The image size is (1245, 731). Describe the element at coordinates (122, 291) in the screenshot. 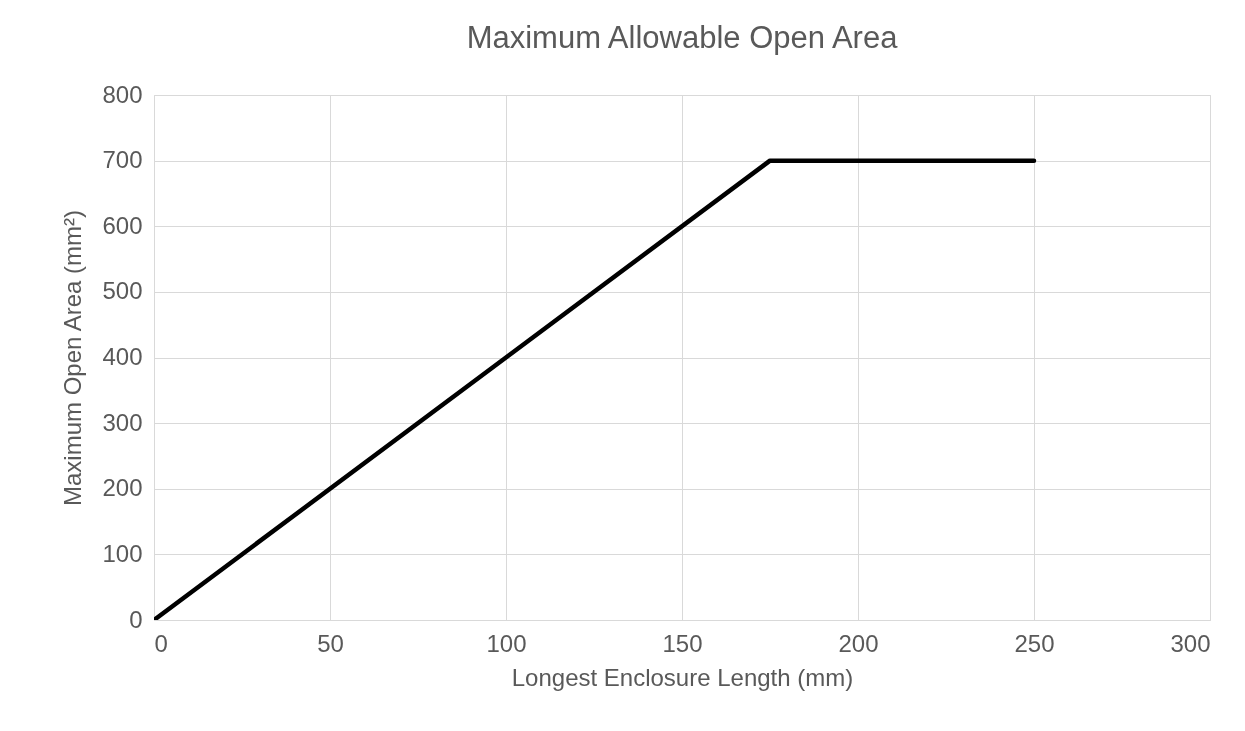

I see `y-tick-label: 500` at that location.